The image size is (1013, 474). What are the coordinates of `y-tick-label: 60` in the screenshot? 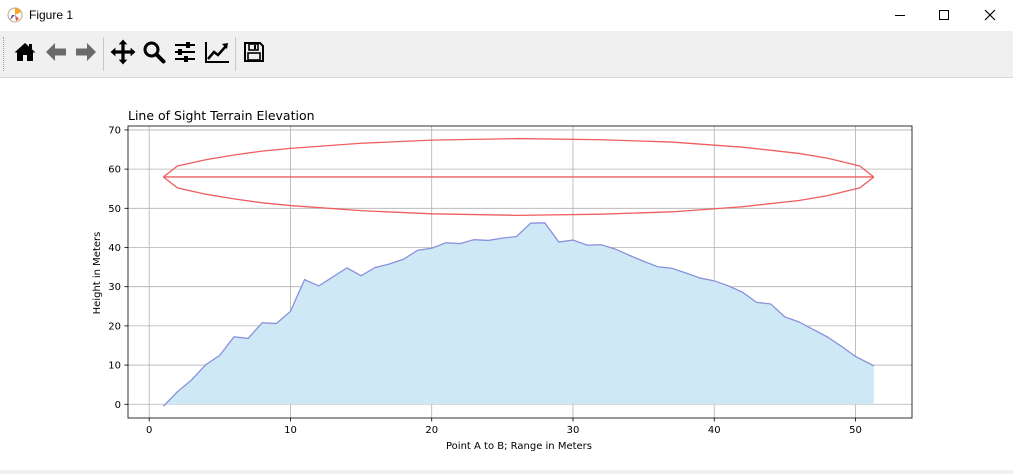 It's located at (114, 170).